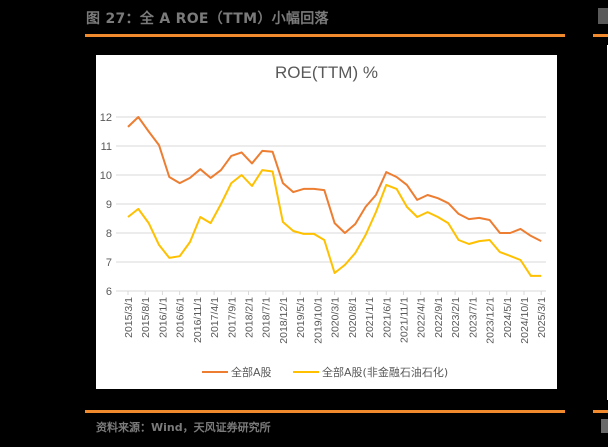 This screenshot has height=447, width=608. I want to click on x-tick-label: 2024/5/1, so click(508, 317).